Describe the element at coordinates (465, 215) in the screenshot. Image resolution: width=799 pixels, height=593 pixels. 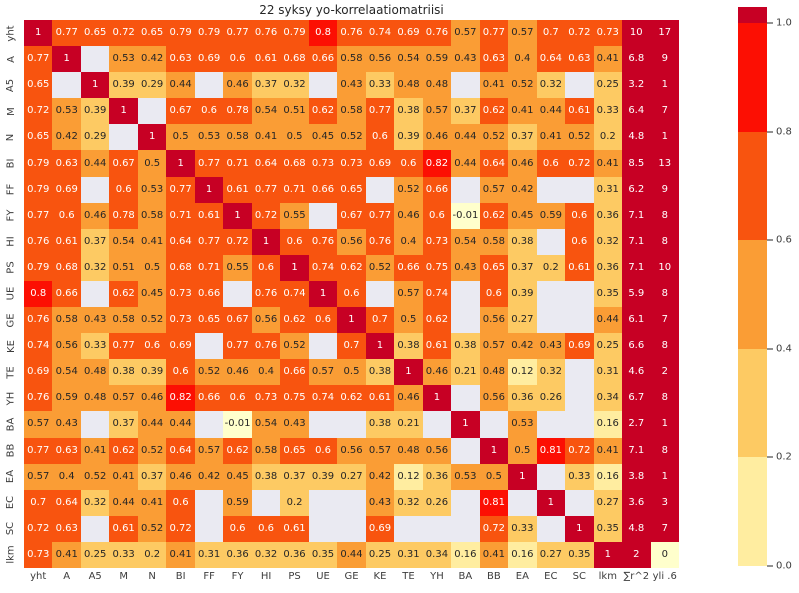
I see `matrix-cell: -0.01` at that location.